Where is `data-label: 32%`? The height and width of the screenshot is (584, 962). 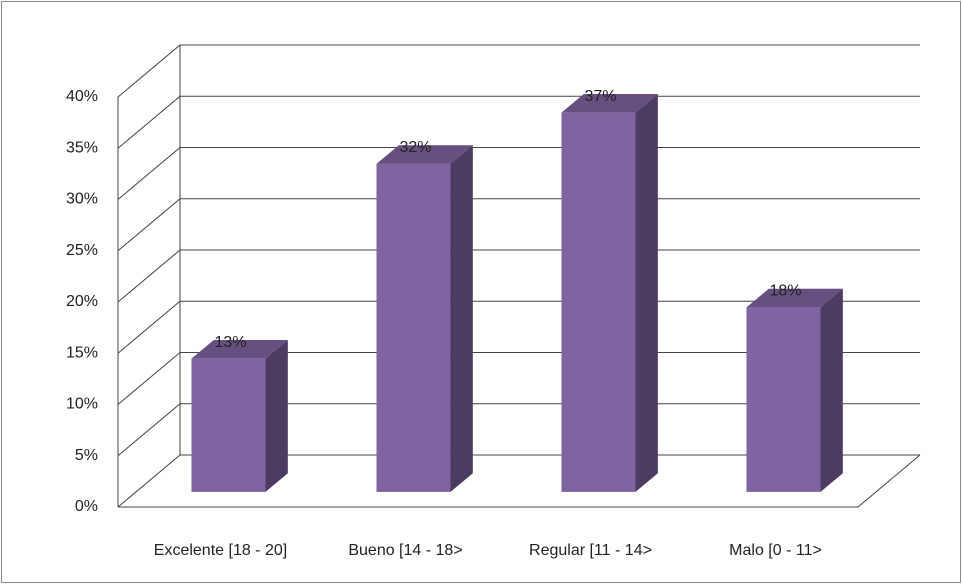
data-label: 32% is located at coordinates (415, 147).